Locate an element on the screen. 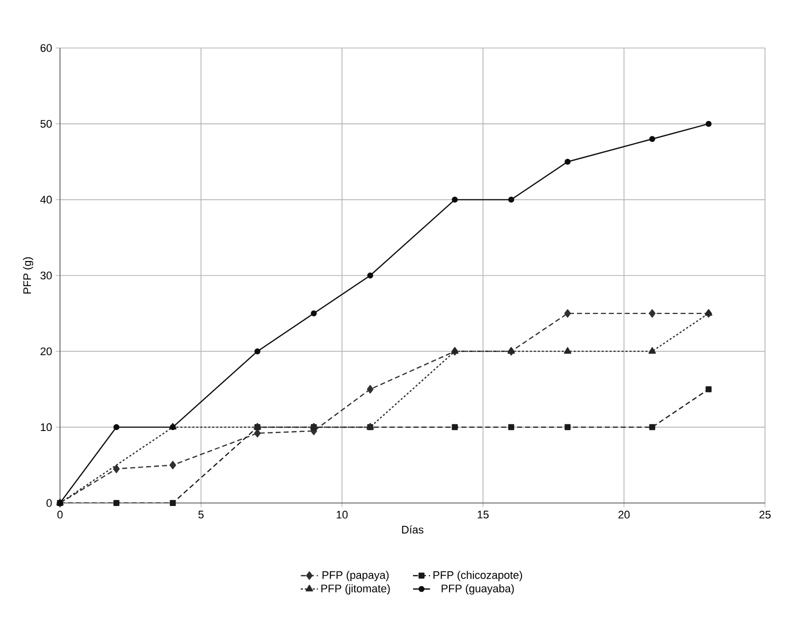  y-tick-label: 10 is located at coordinates (46, 427).